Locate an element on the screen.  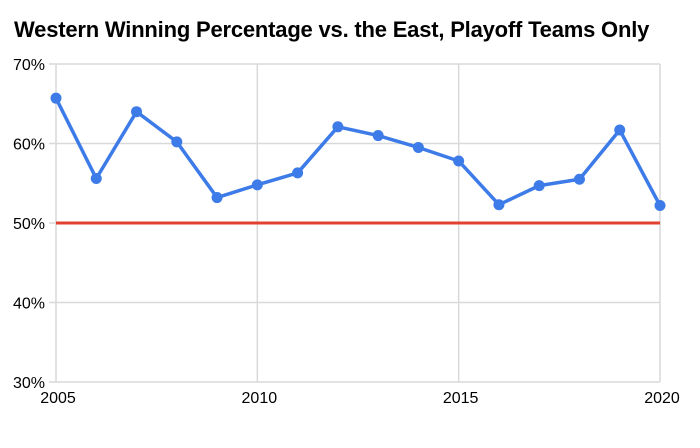
y-axis-tick-label: 30% is located at coordinates (29, 383).